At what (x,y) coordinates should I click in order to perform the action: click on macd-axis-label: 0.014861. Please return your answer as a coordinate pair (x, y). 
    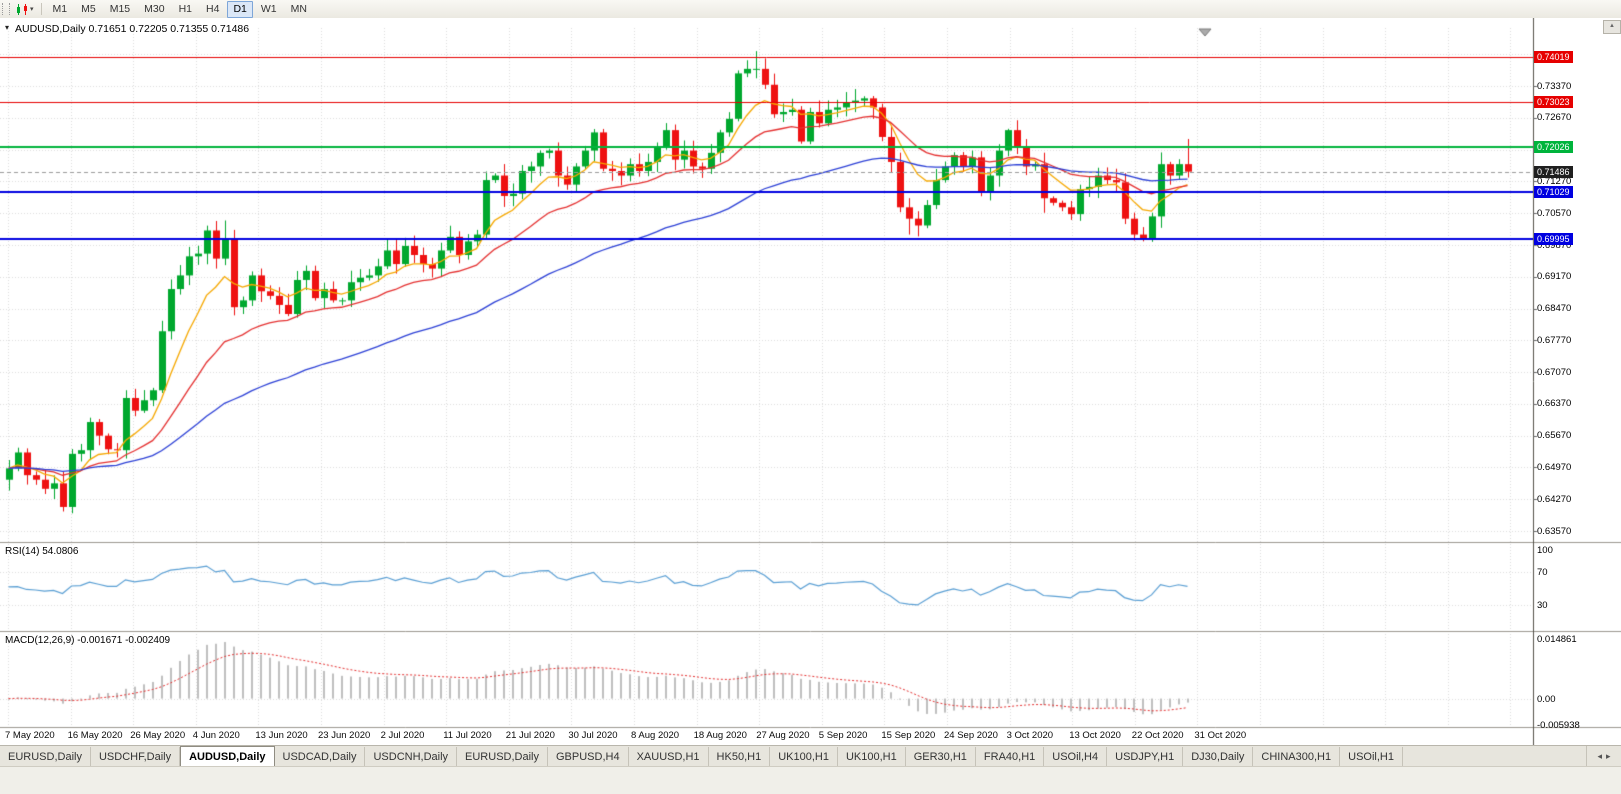
    Looking at the image, I should click on (1557, 639).